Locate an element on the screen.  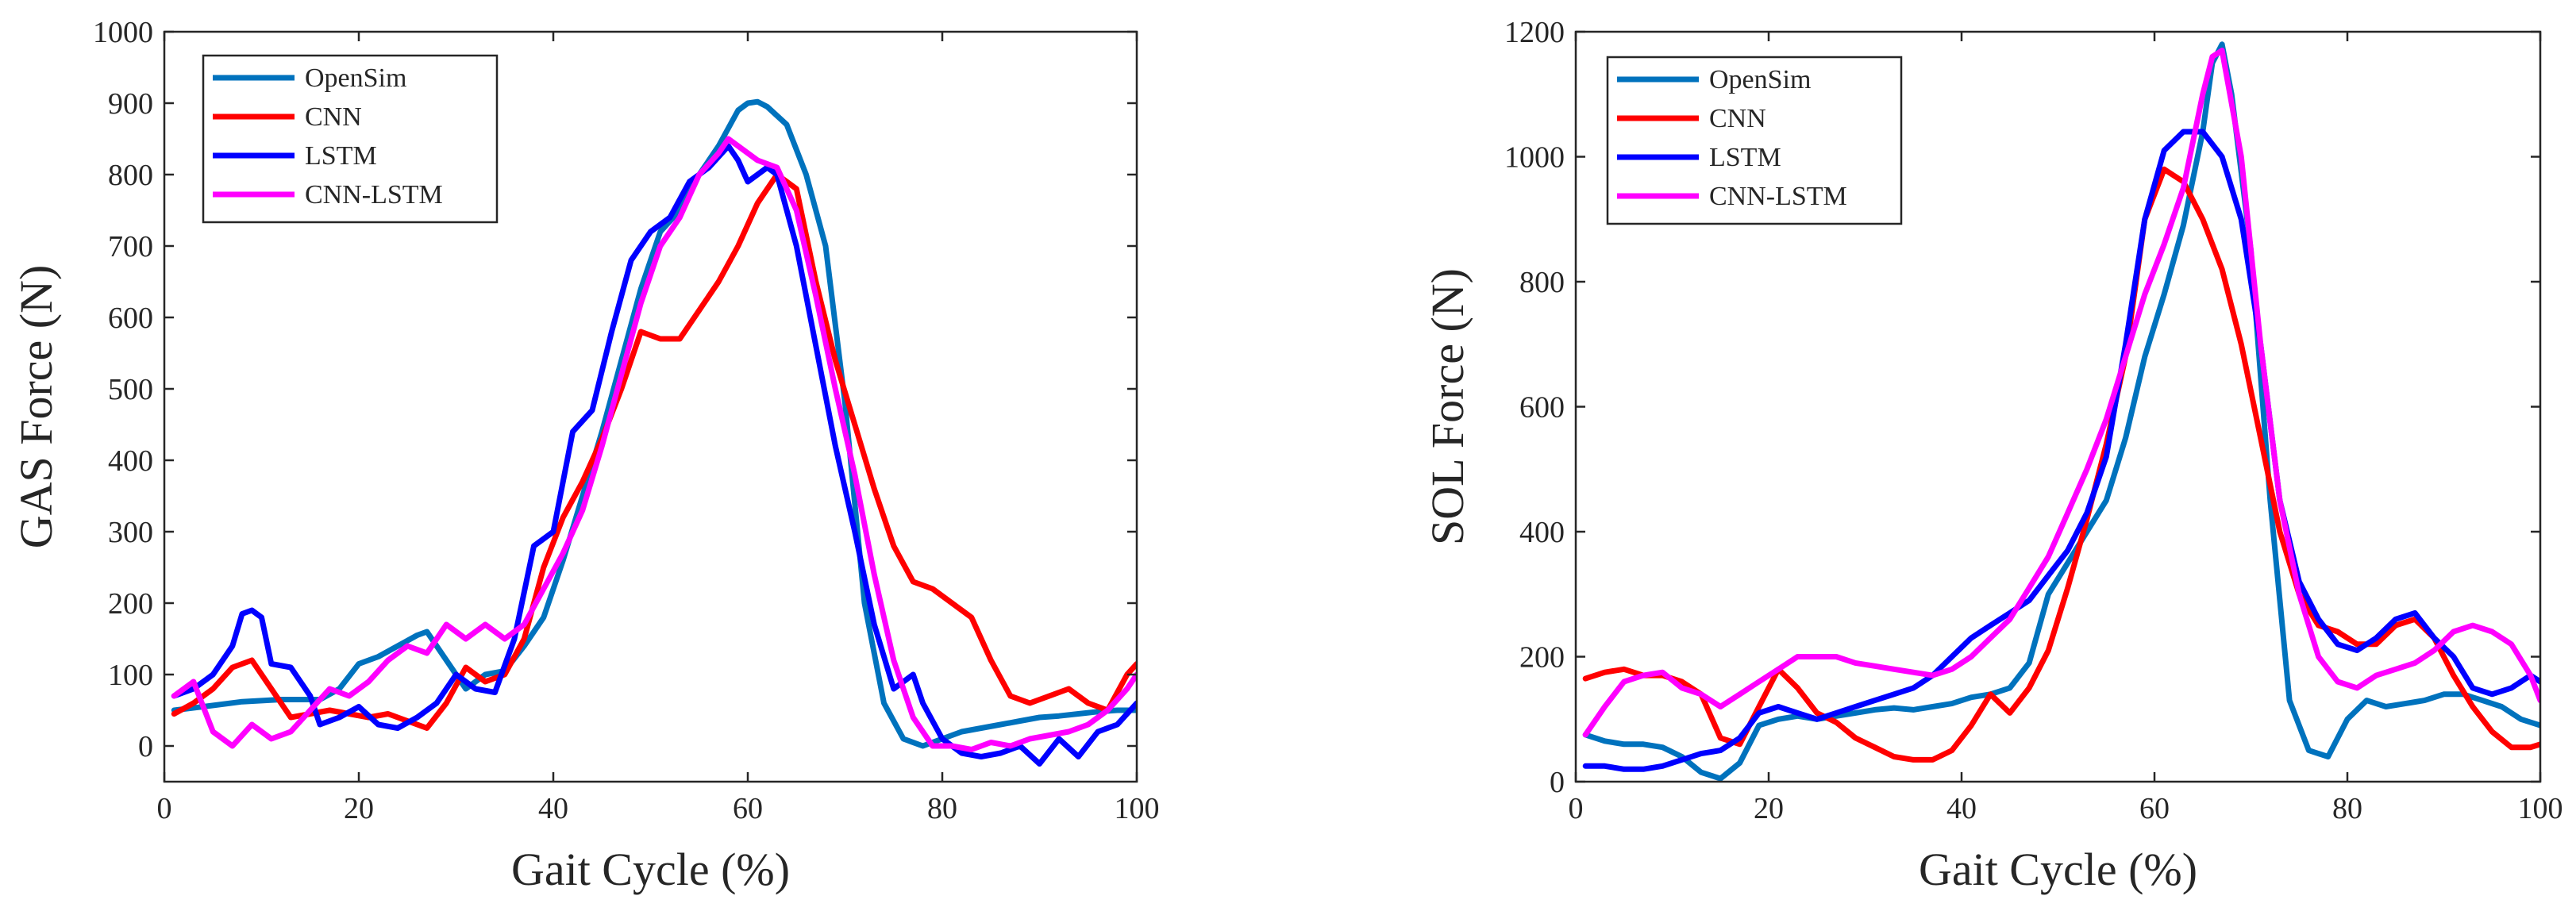
y-tick-label: 500 is located at coordinates (130, 389).